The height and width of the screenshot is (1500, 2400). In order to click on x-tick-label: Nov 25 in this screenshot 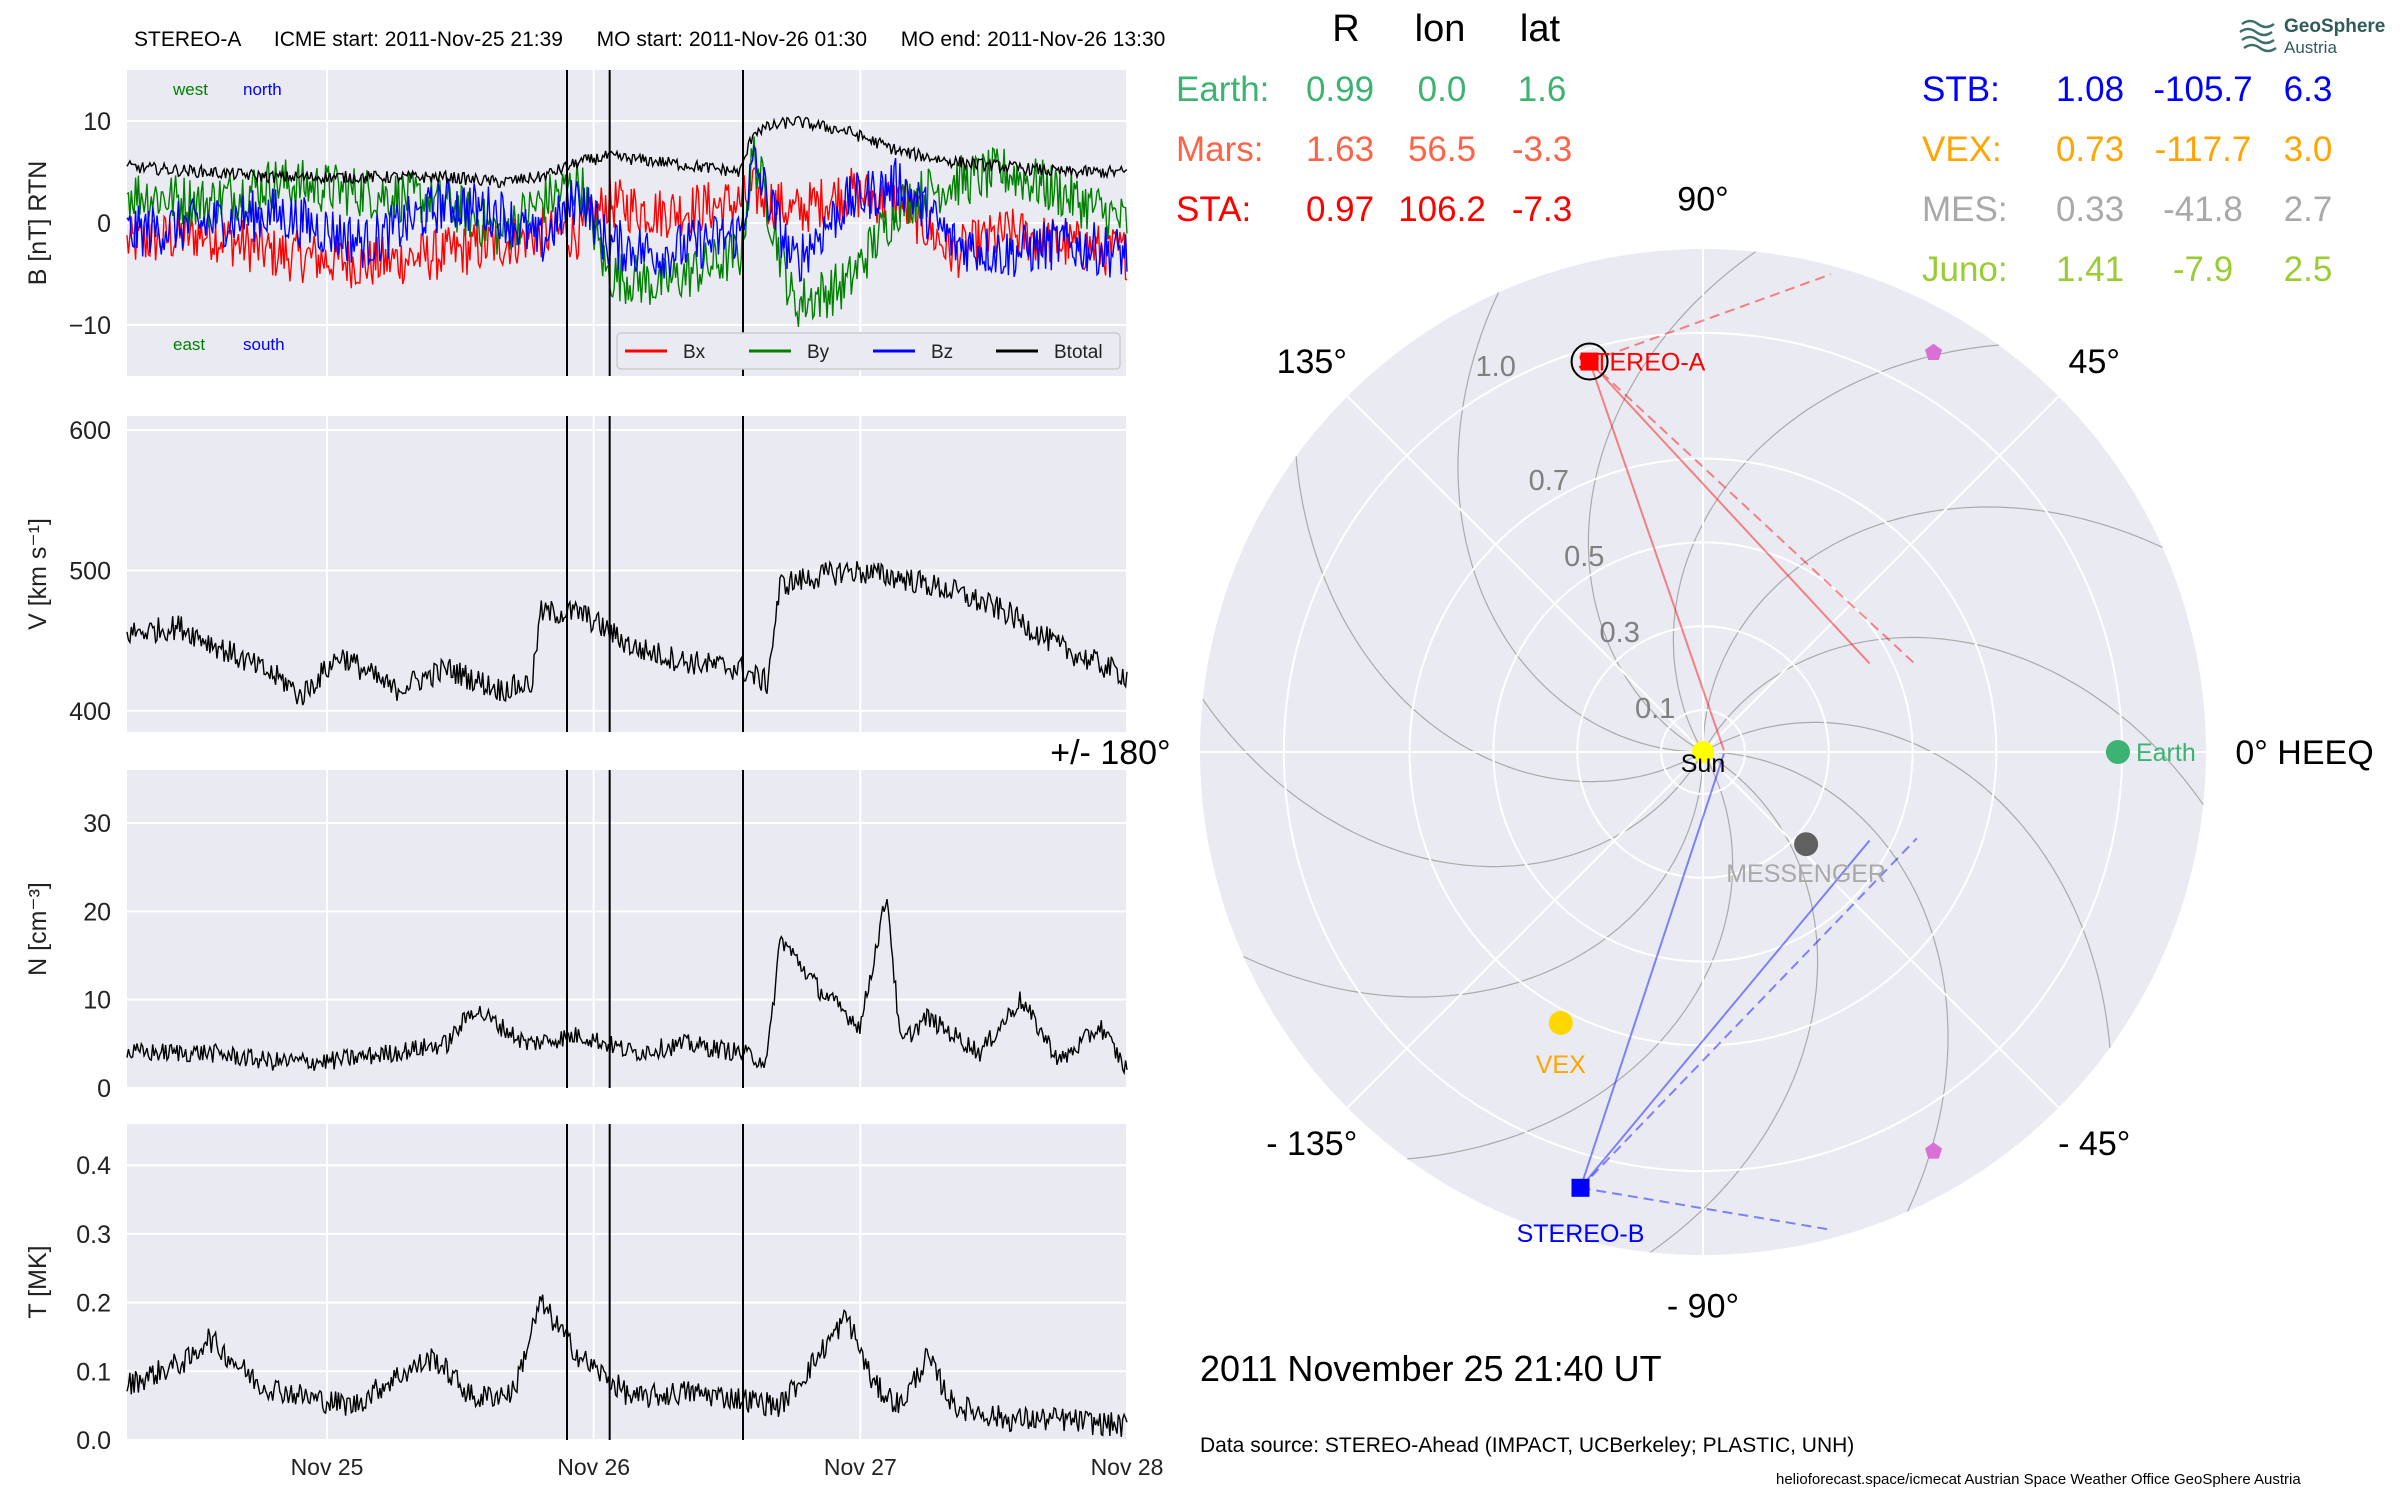, I will do `click(327, 1467)`.